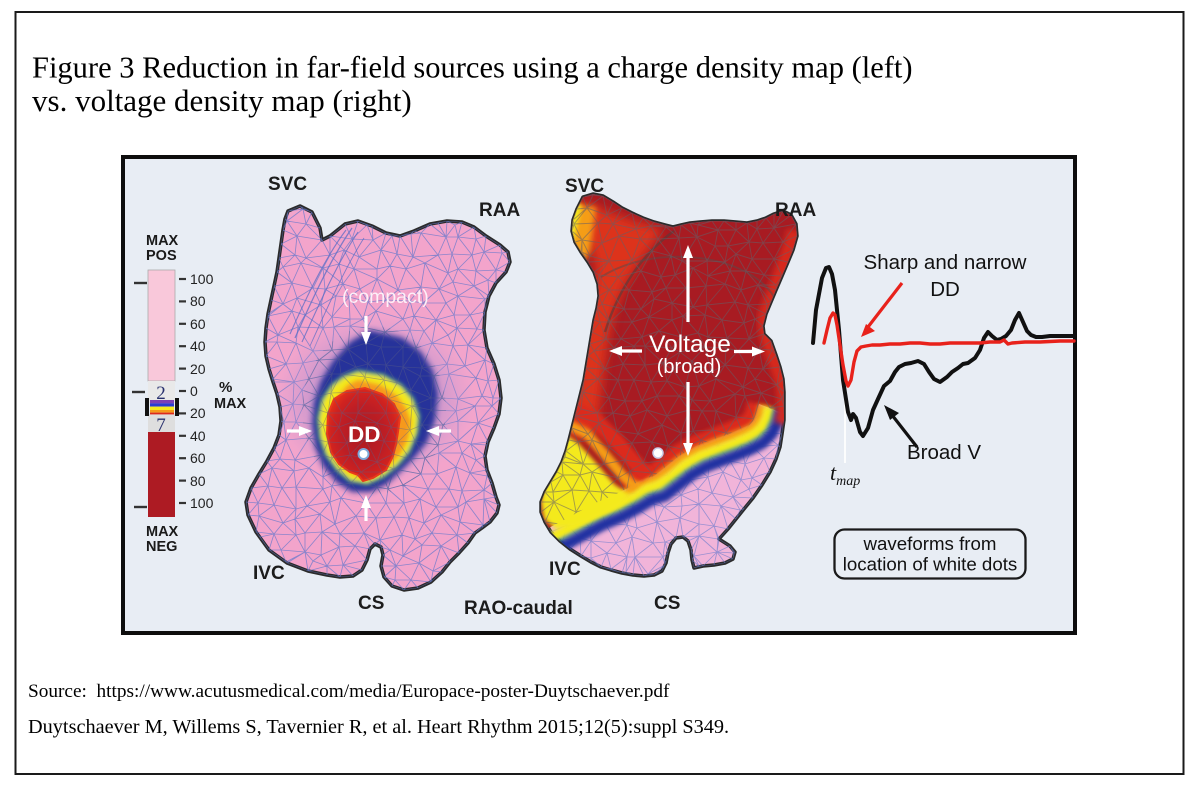  I want to click on svg-text:vs. voltage density map (right: vs. voltage density map (right), so click(222, 100).